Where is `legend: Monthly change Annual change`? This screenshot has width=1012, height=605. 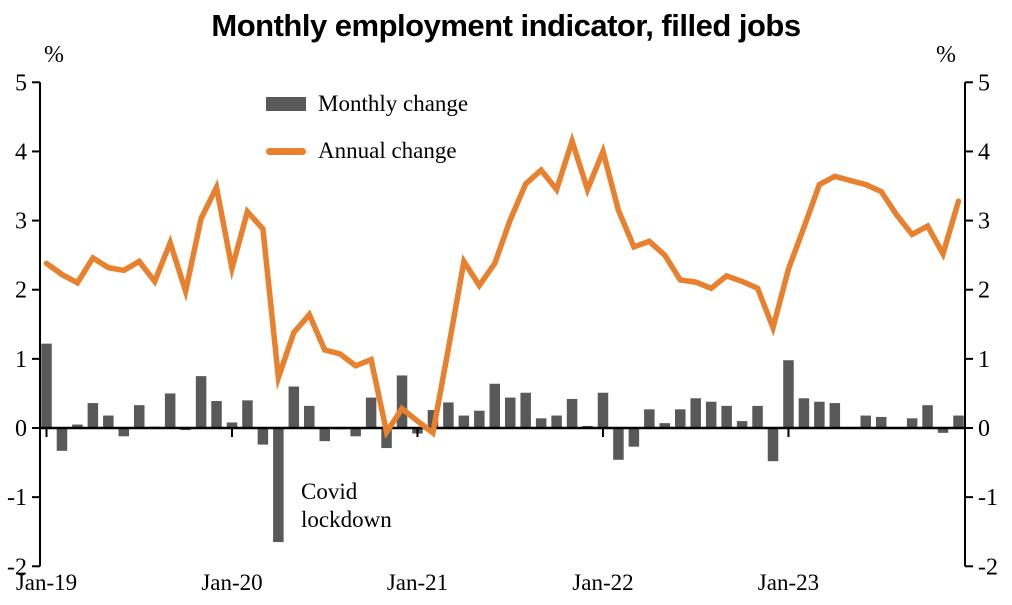 legend: Monthly change Annual change is located at coordinates (367, 127).